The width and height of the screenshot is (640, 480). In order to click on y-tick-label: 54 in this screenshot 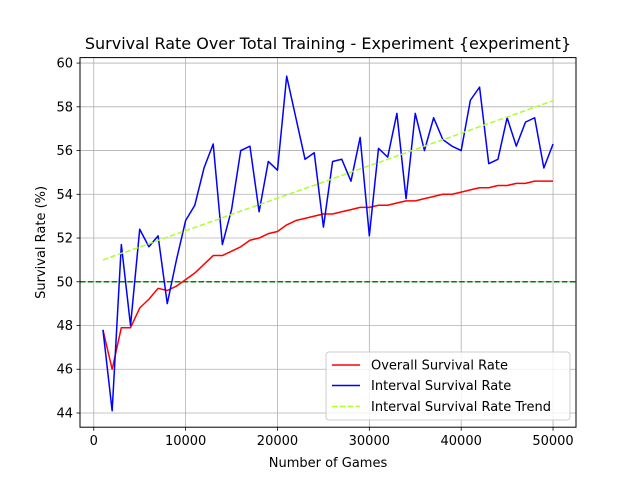, I will do `click(64, 195)`.